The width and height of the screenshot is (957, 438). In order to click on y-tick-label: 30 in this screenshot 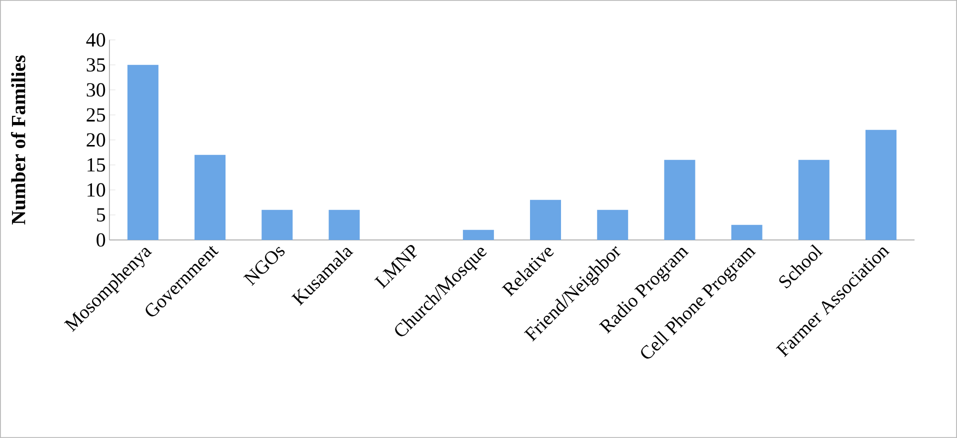, I will do `click(96, 90)`.